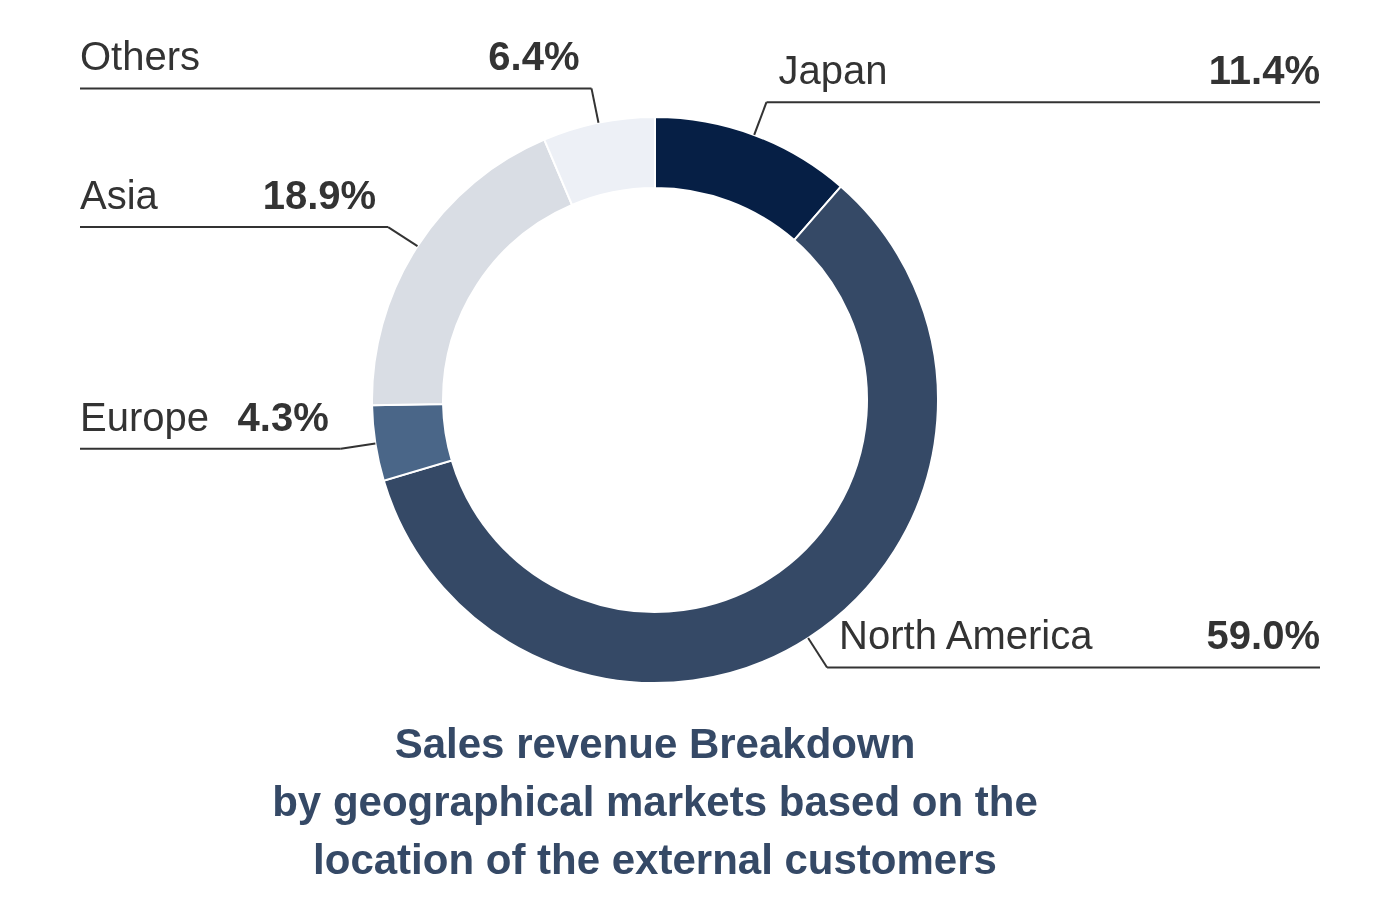  Describe the element at coordinates (140, 56) in the screenshot. I see `slice-label: Others` at that location.